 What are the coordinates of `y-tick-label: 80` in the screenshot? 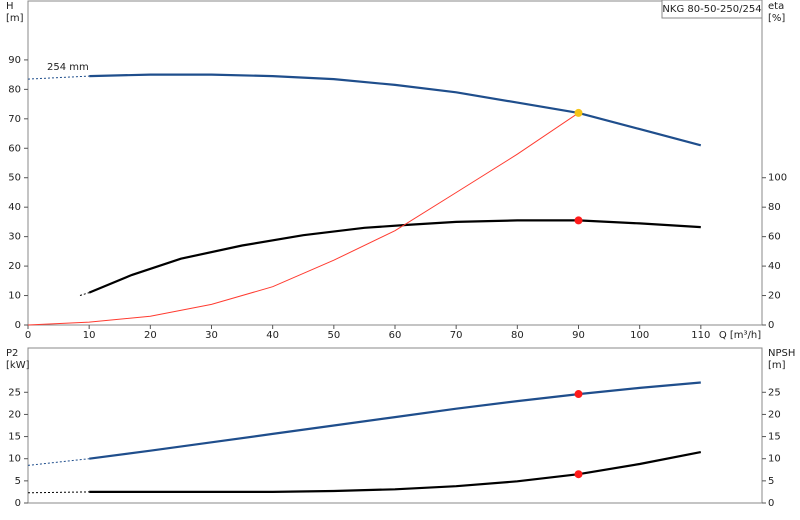 It's located at (14, 89).